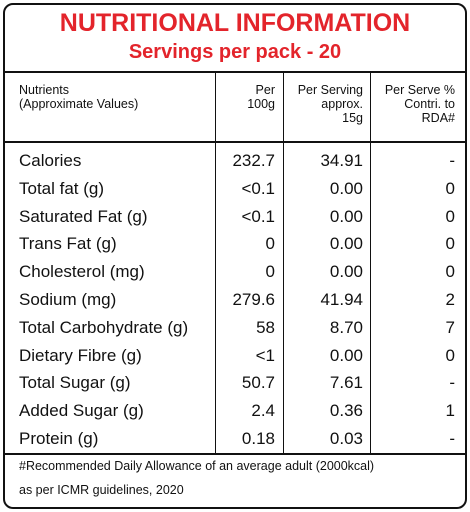 The image size is (470, 512). What do you see at coordinates (450, 327) in the screenshot?
I see `cell-value: 7` at bounding box center [450, 327].